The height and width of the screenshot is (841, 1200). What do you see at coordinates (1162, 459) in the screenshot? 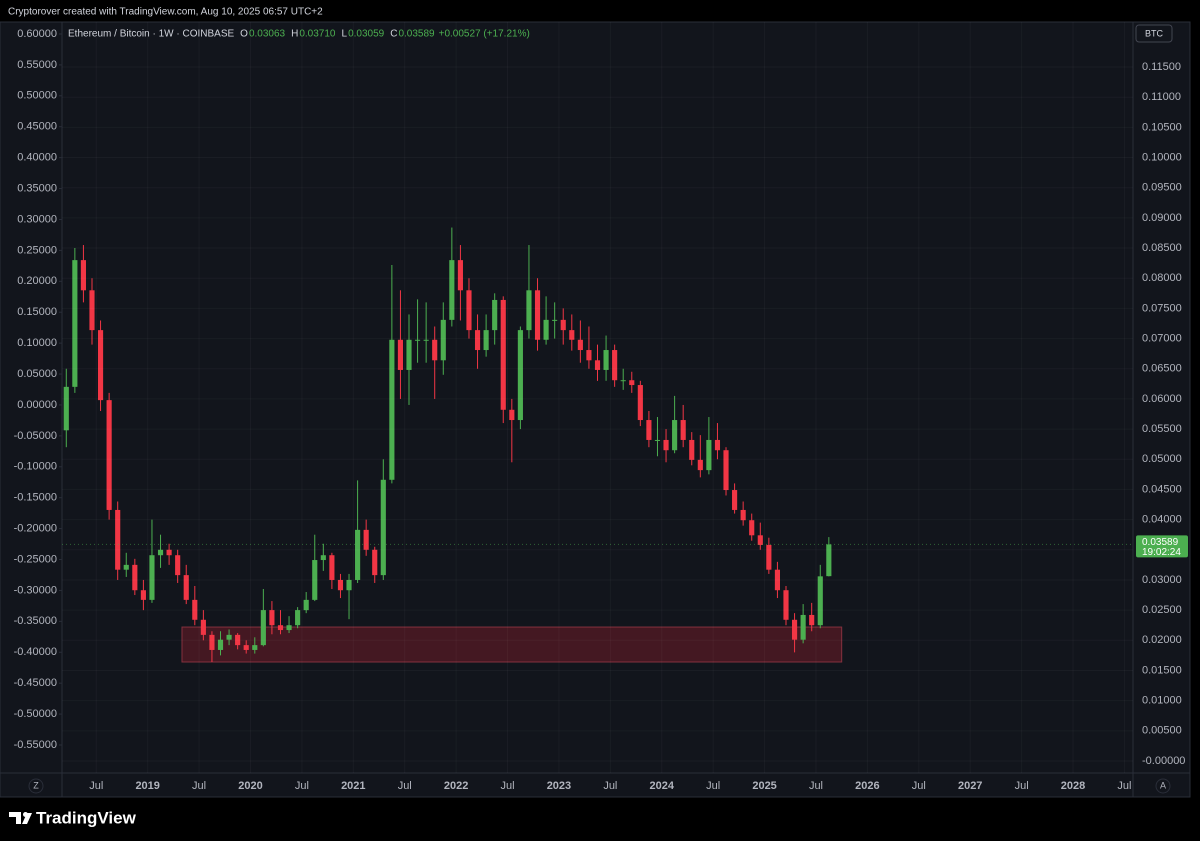
I see `y2-tick-label: 0.05000` at bounding box center [1162, 459].